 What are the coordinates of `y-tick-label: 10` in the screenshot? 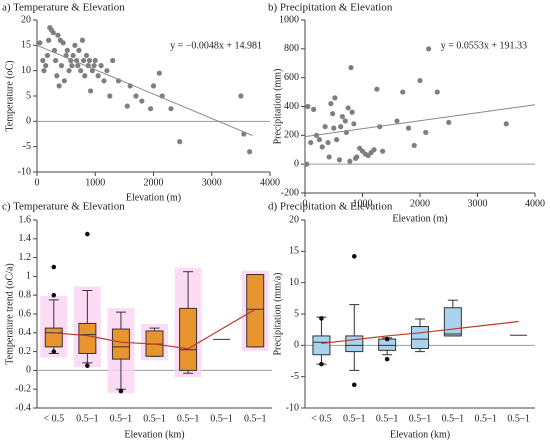 It's located at (294, 282).